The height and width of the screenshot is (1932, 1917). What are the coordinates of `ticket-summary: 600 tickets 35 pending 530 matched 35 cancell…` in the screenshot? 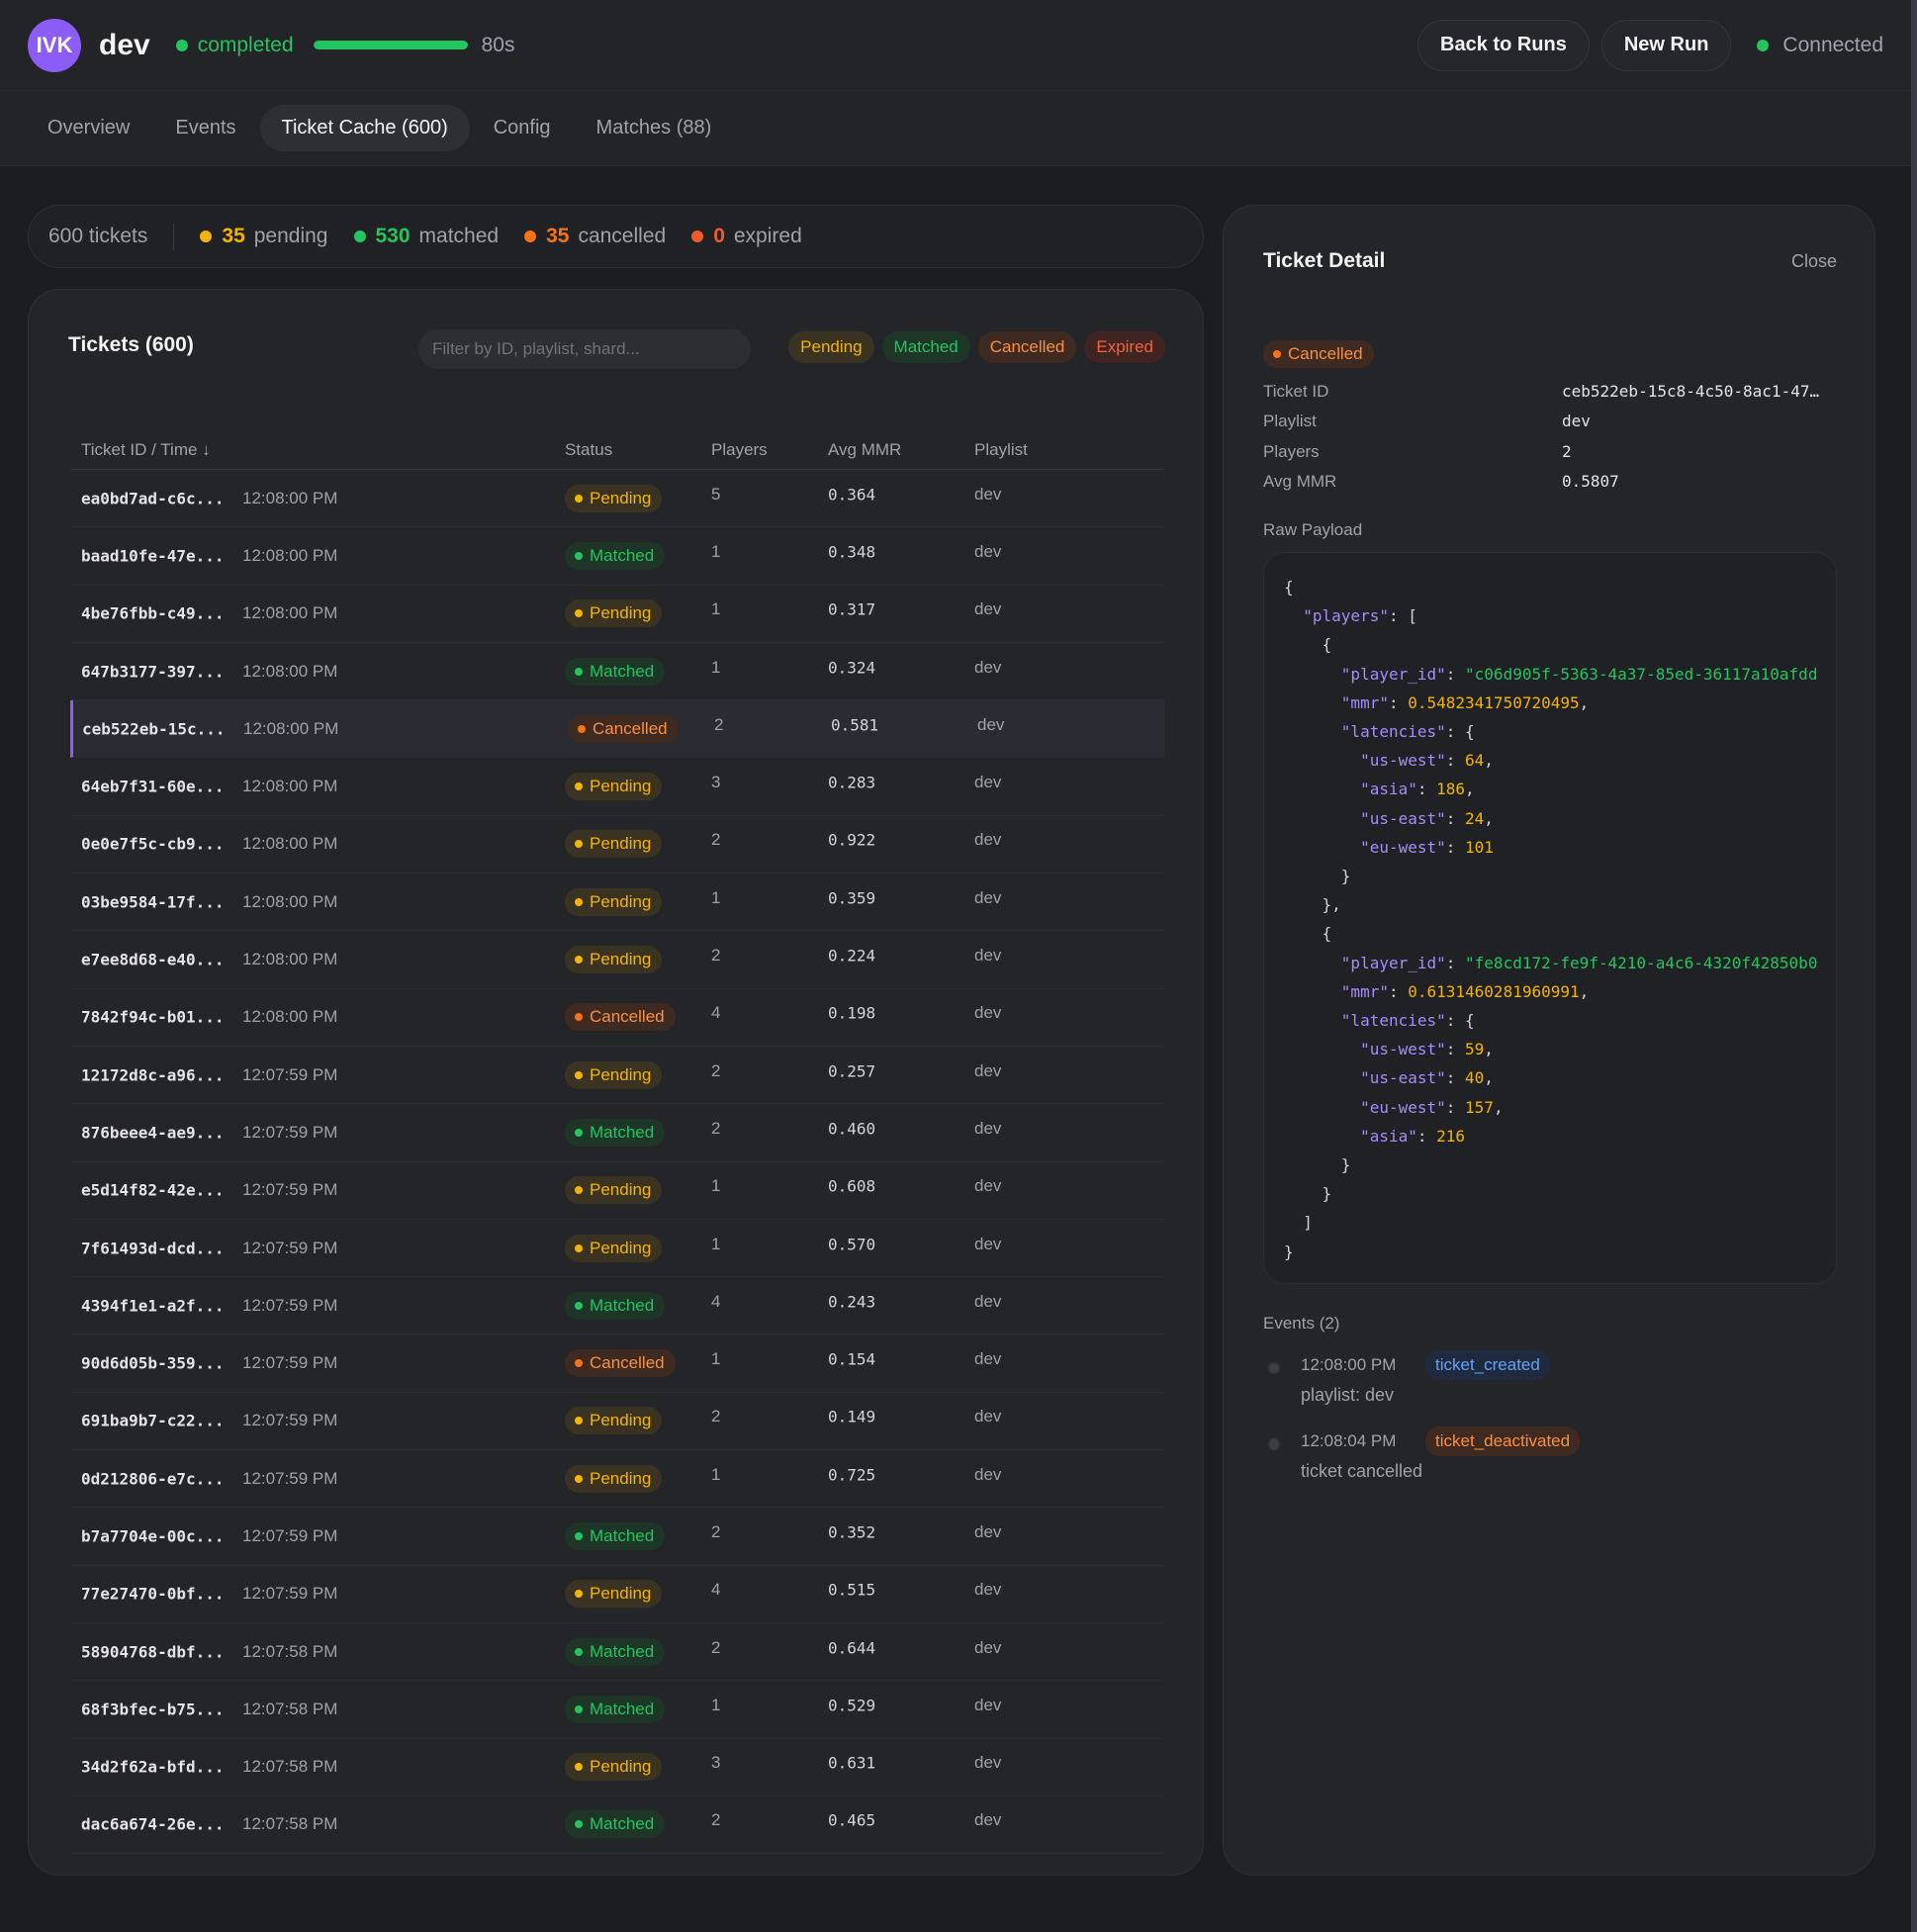 It's located at (616, 237).